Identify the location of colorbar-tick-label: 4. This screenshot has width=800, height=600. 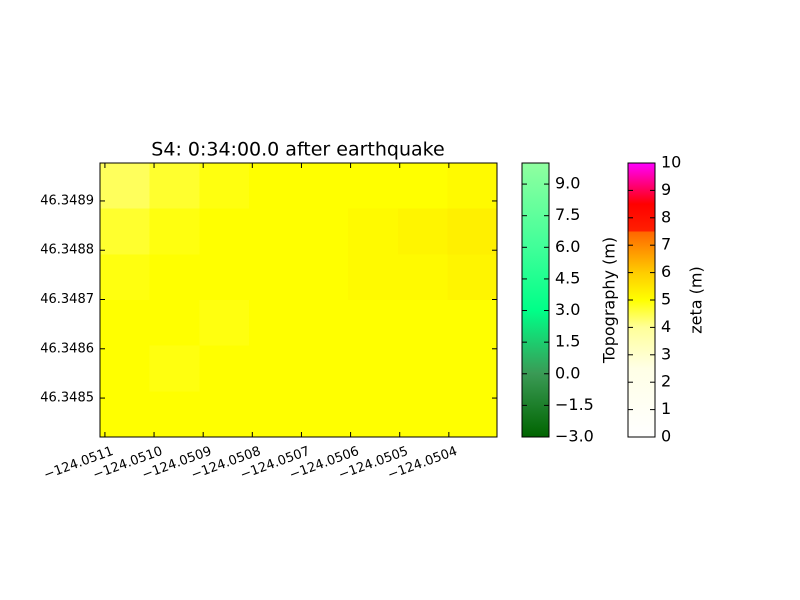
(666, 326).